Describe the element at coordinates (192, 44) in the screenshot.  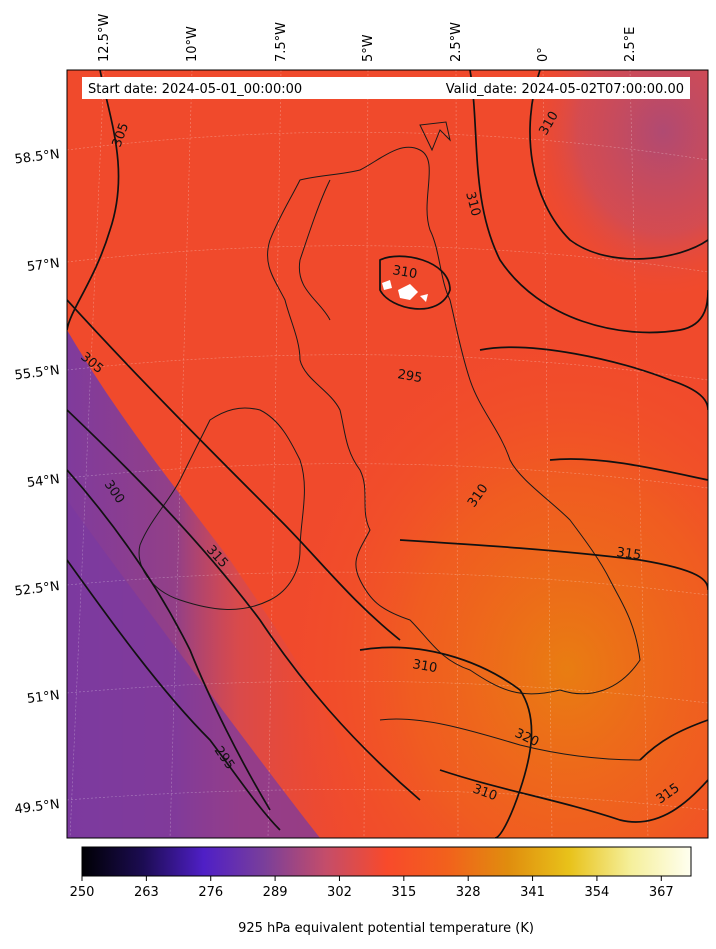
I see `lon-label: 10°W` at that location.